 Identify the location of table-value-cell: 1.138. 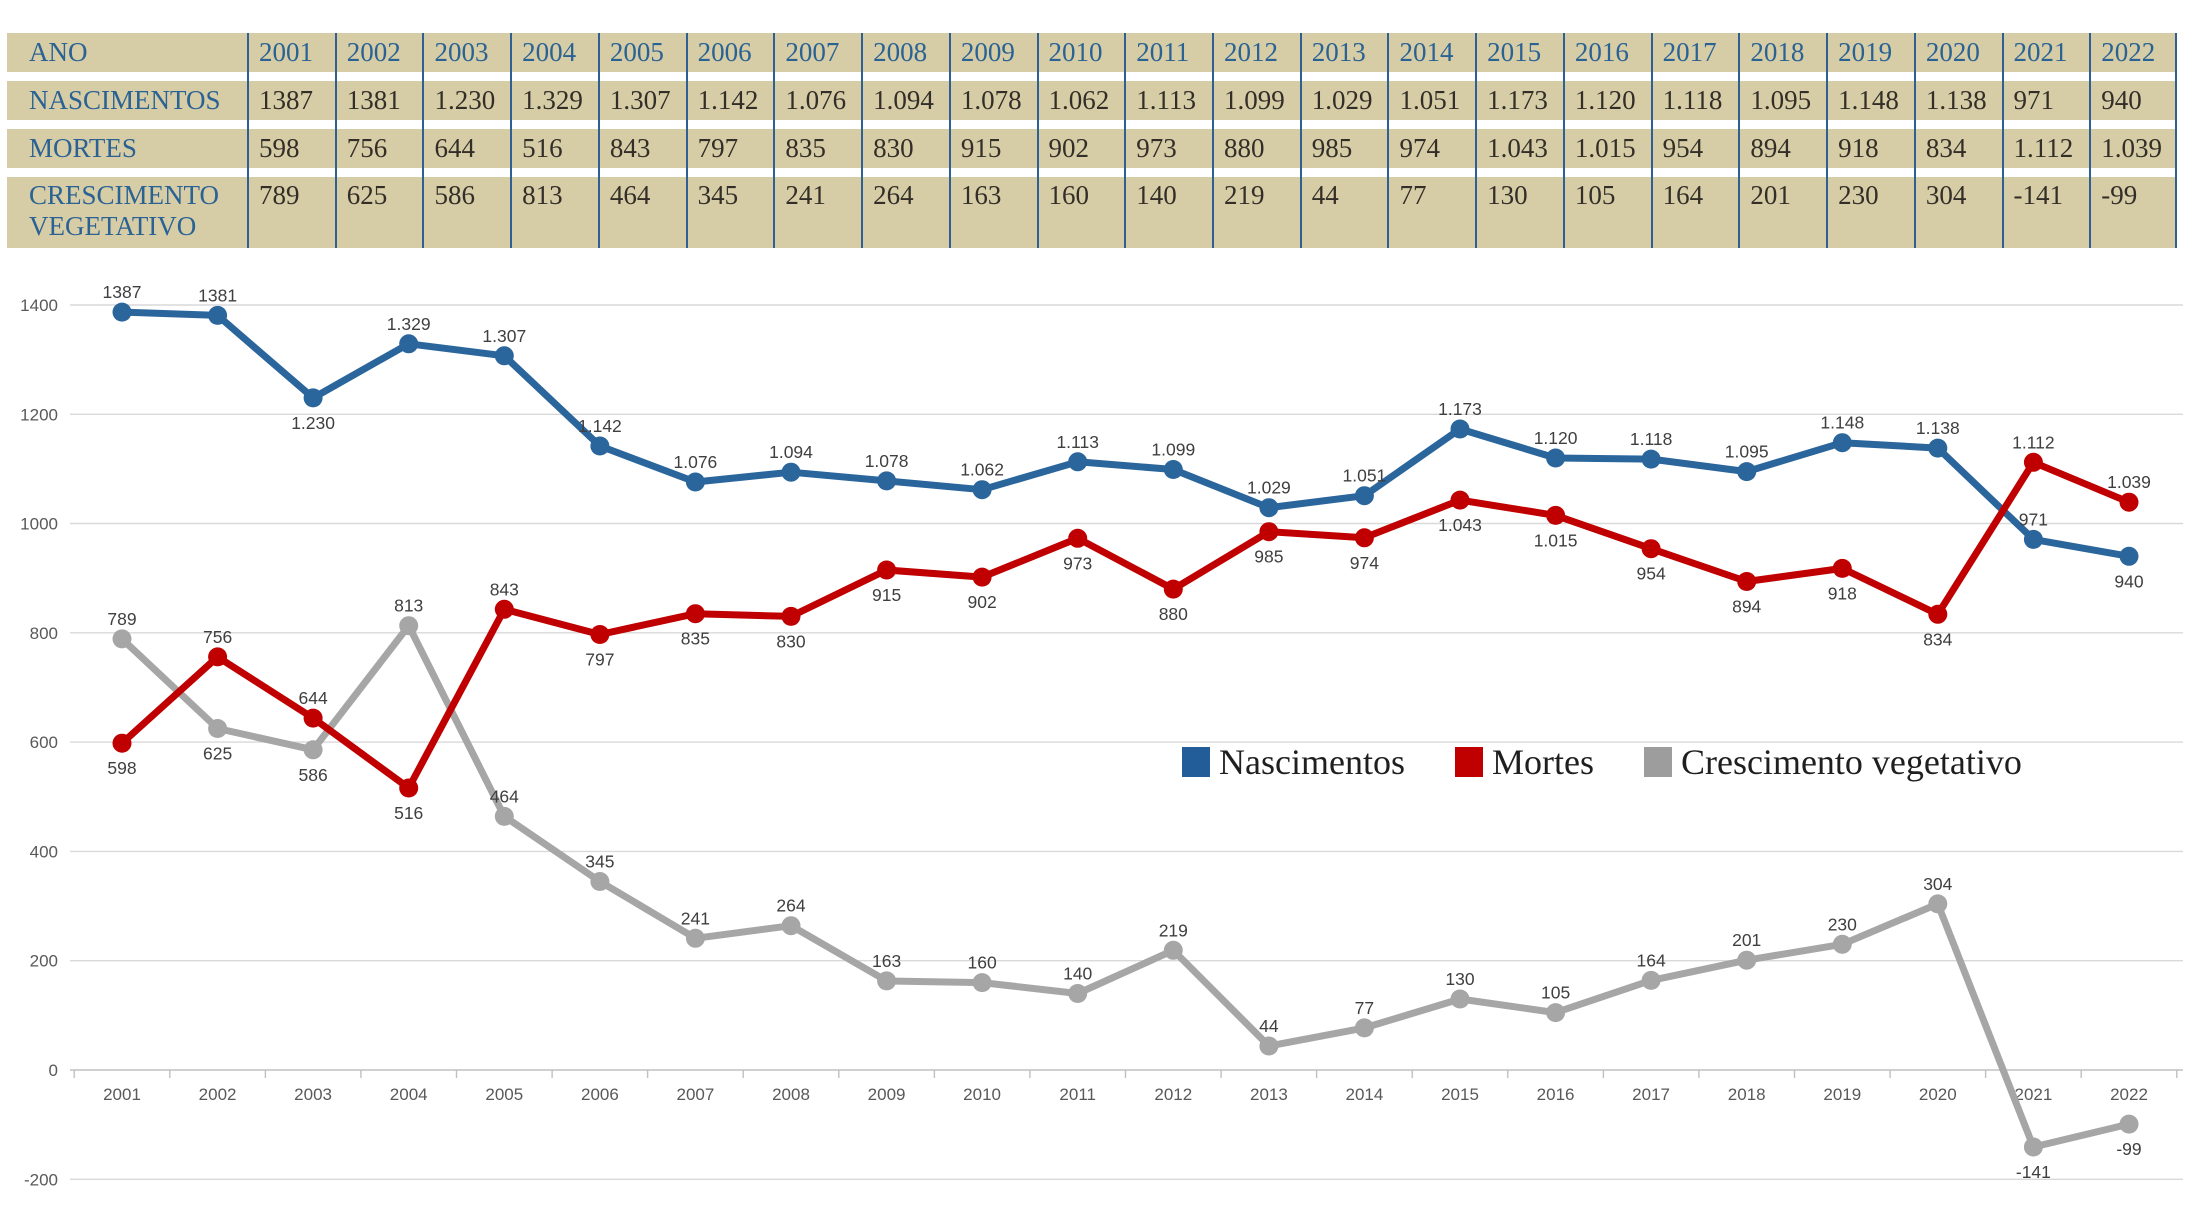
(1958, 100).